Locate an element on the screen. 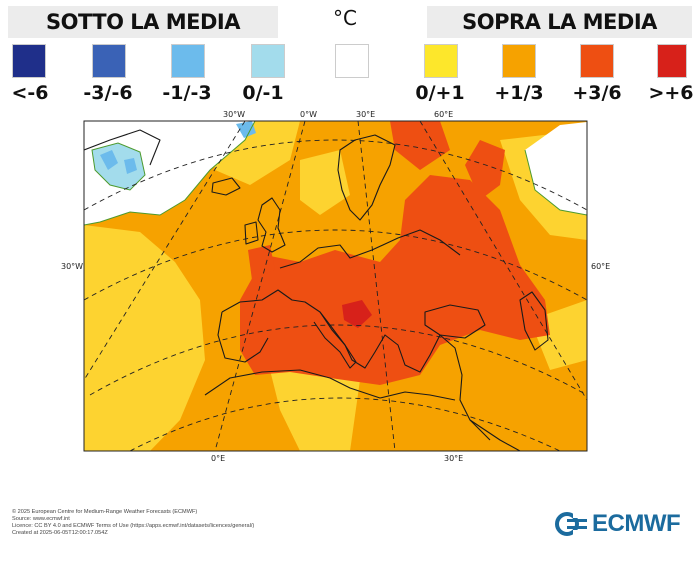 This screenshot has width=700, height=563. ecmwf-logo: ECMWF is located at coordinates (621, 524).